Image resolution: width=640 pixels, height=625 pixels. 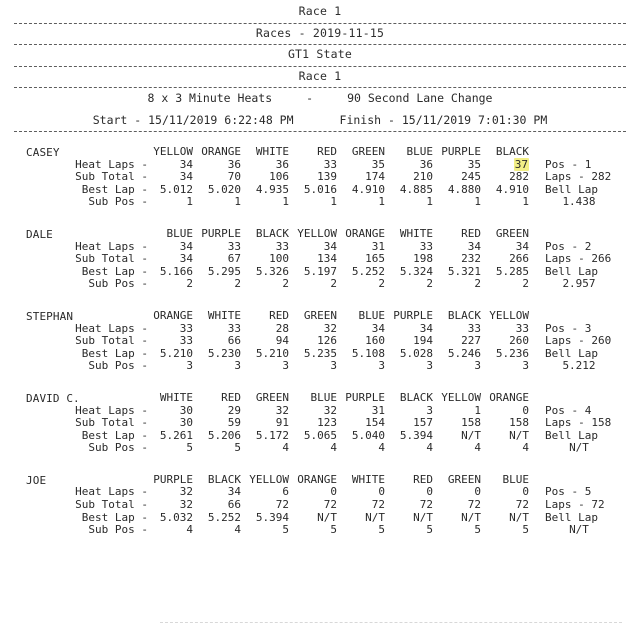 What do you see at coordinates (186, 341) in the screenshot?
I see `stat-sub-total: 33` at bounding box center [186, 341].